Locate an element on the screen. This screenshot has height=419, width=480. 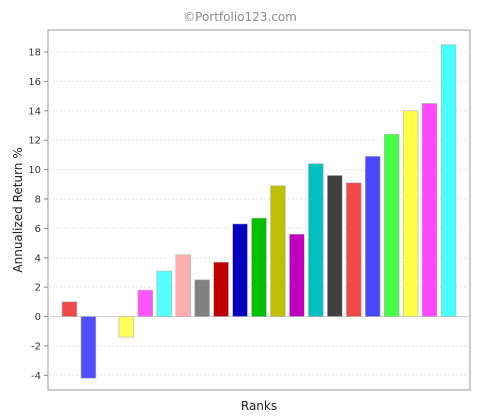
y-axis-ticks: -4 -2 0 2 4 6 8 10 12 14 16 18 is located at coordinates (38, 215).